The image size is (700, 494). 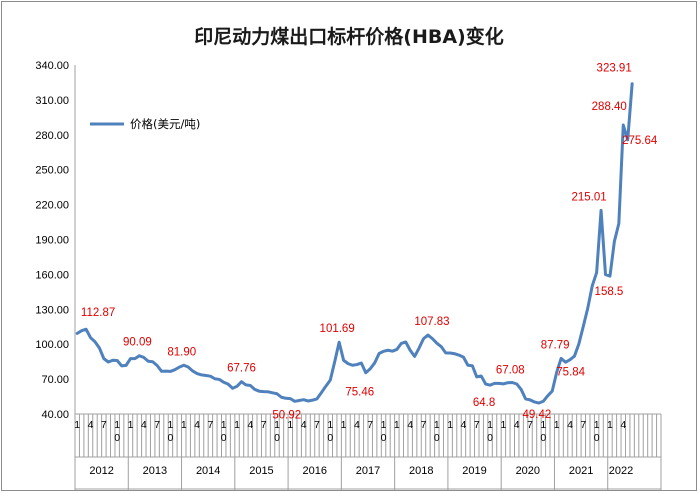 What do you see at coordinates (52, 66) in the screenshot?
I see `y-tick-label: 340.00` at bounding box center [52, 66].